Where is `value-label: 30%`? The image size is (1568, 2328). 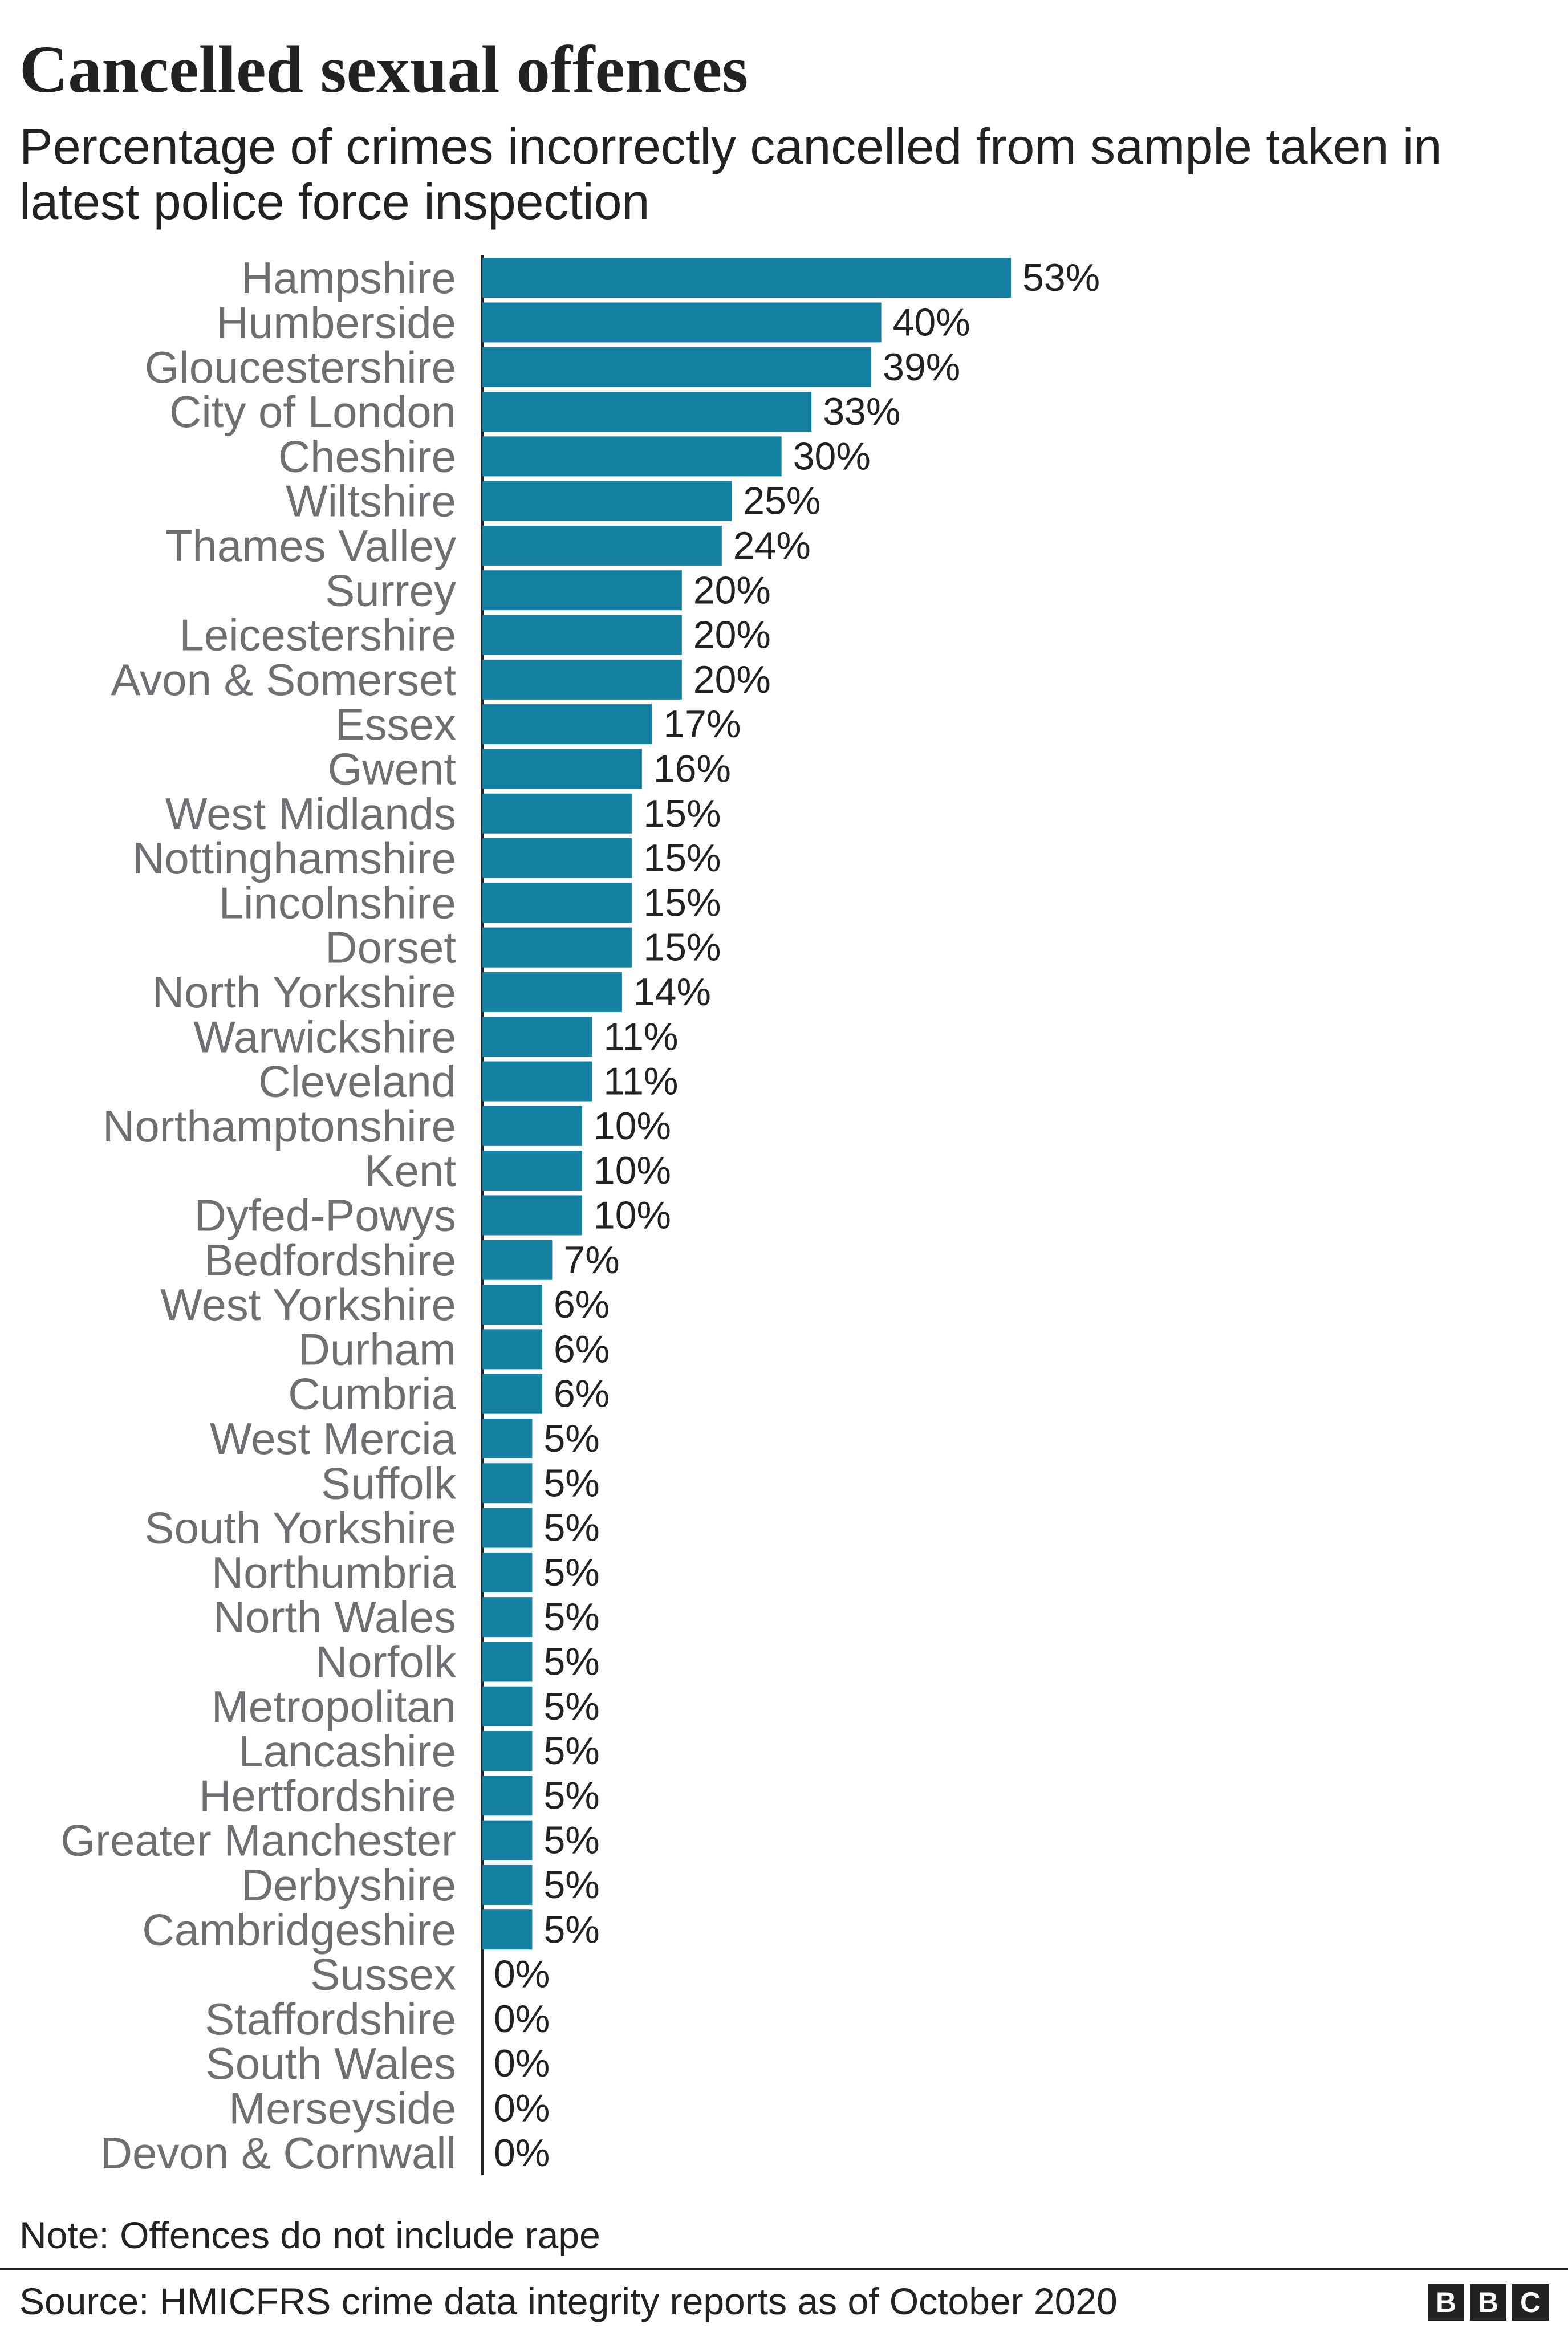
value-label: 30% is located at coordinates (832, 456).